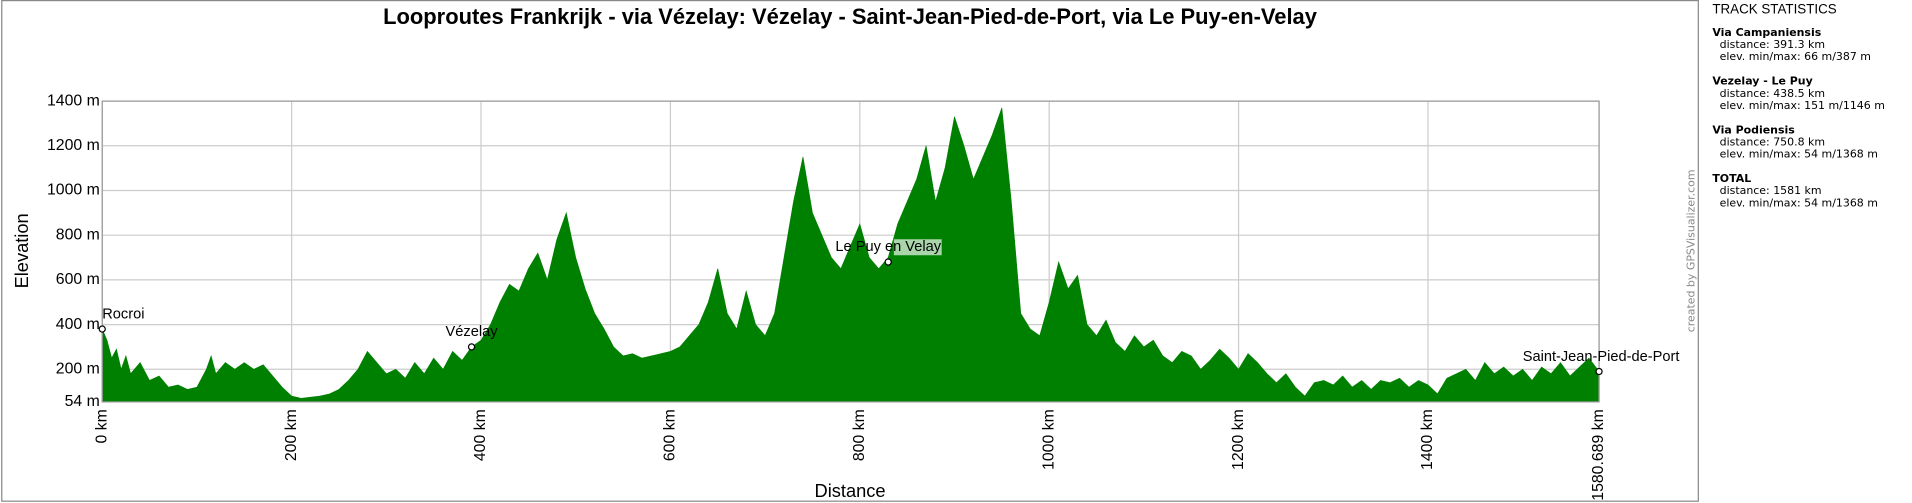 The height and width of the screenshot is (503, 1912). Describe the element at coordinates (78, 368) in the screenshot. I see `y-tick-label: 200 m` at that location.